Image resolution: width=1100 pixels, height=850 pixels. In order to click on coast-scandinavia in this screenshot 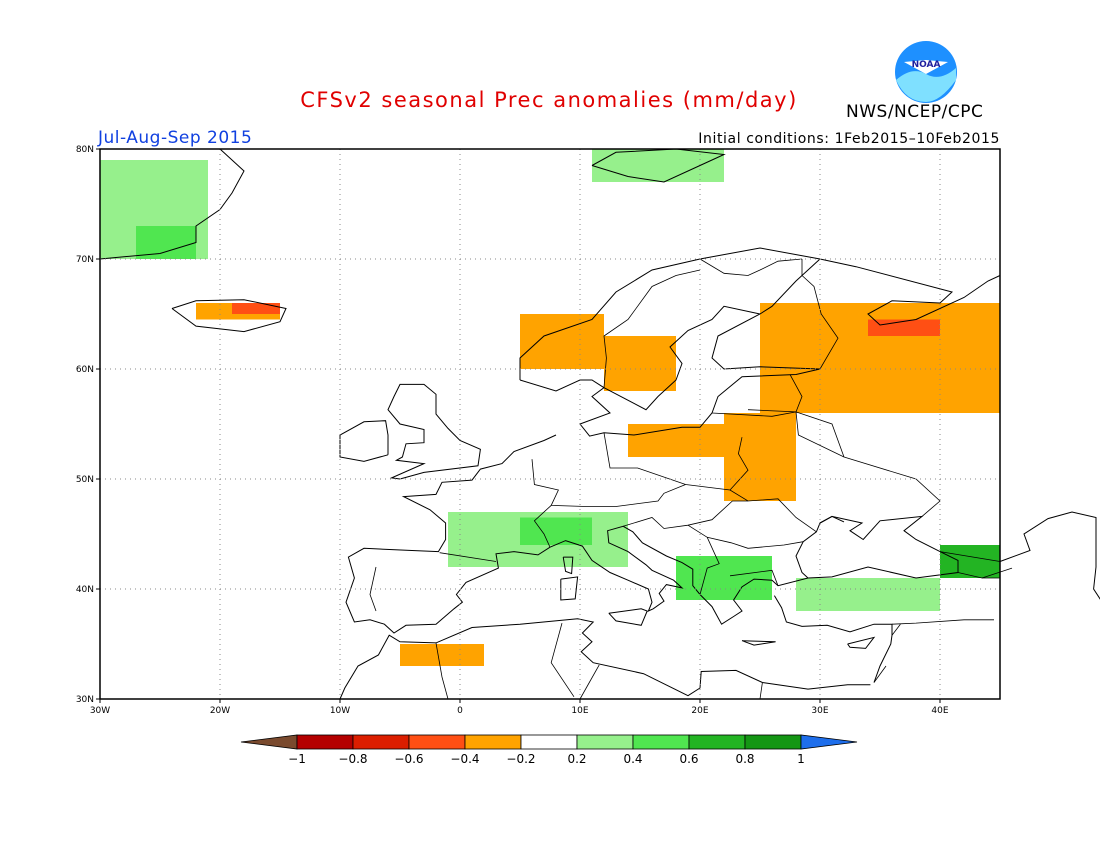, I will do `click(760, 313)`.